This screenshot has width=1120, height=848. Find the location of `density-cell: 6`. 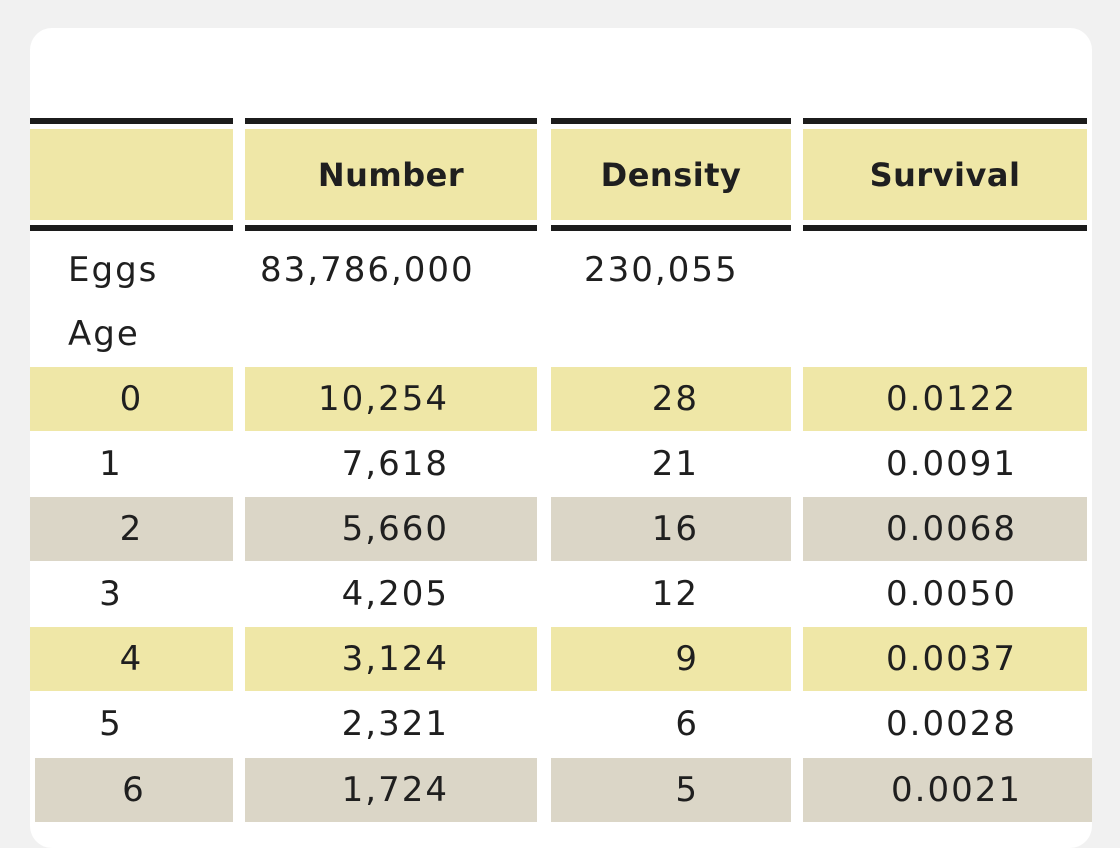

density-cell: 6 is located at coordinates (687, 724).